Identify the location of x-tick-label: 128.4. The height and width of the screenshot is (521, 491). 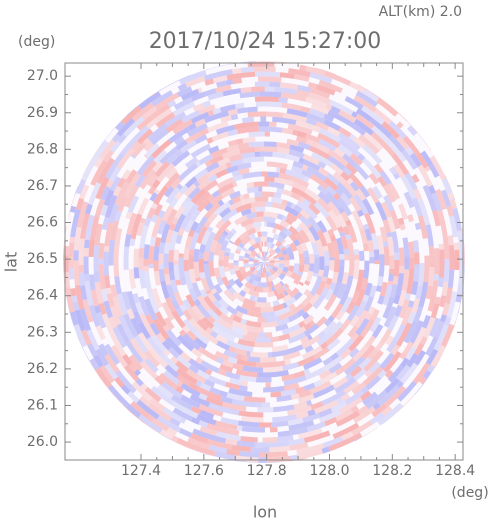
(455, 471).